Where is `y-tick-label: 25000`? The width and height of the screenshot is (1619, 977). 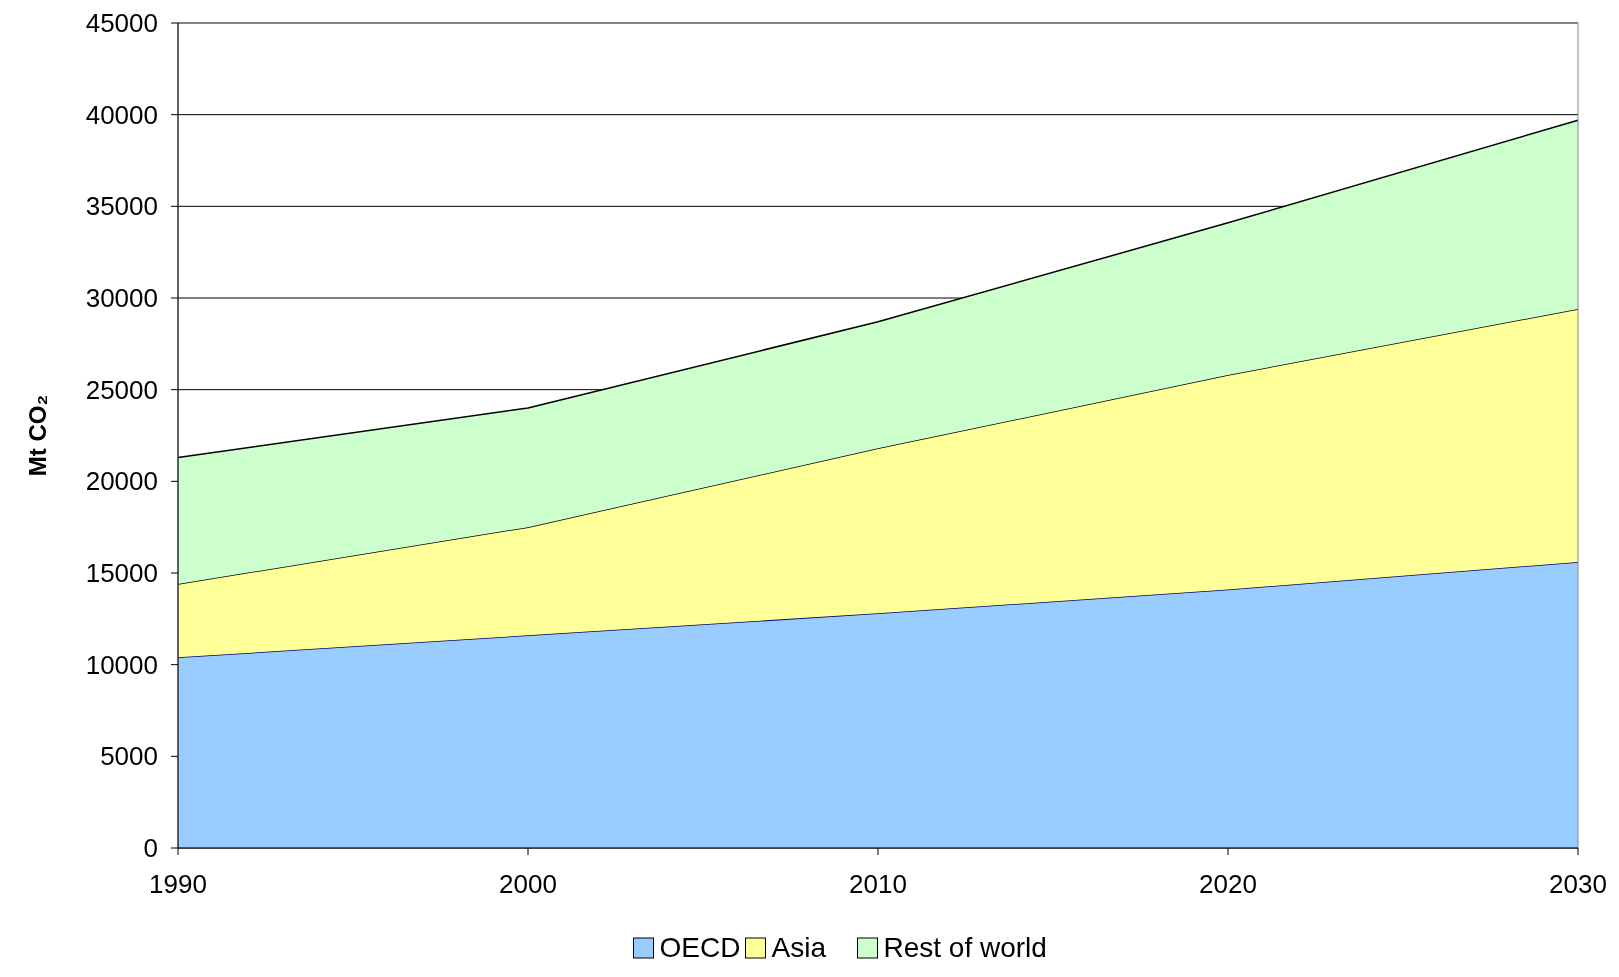
y-tick-label: 25000 is located at coordinates (121, 389).